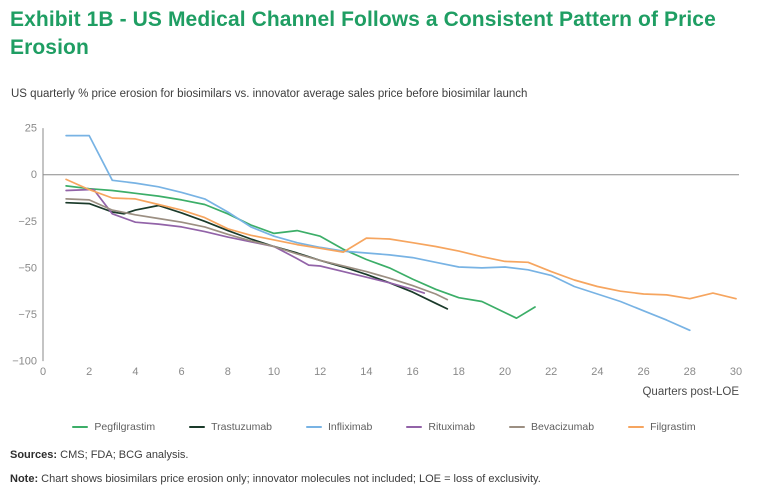 Image resolution: width=768 pixels, height=497 pixels. I want to click on legend-item-bevacizumab: Bevacizumab, so click(551, 427).